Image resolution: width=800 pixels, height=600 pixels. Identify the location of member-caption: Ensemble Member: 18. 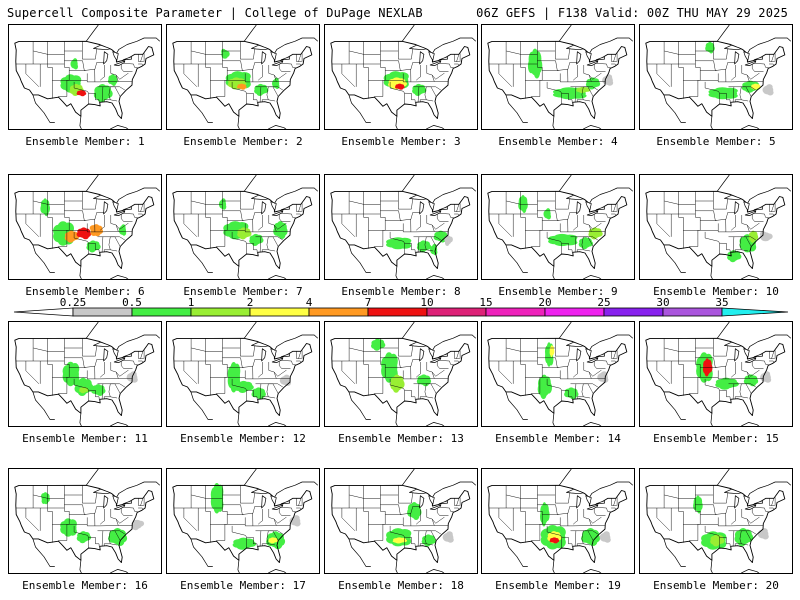
(401, 585).